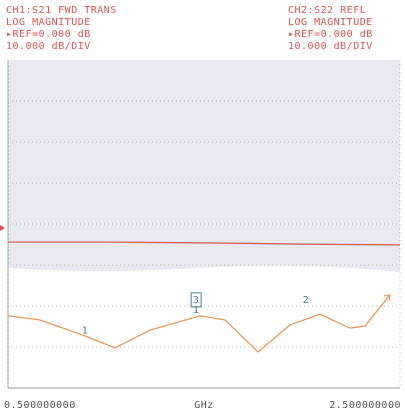 The image size is (405, 413). I want to click on header-left: CH1:S21 FWD TRANS, so click(61, 10).